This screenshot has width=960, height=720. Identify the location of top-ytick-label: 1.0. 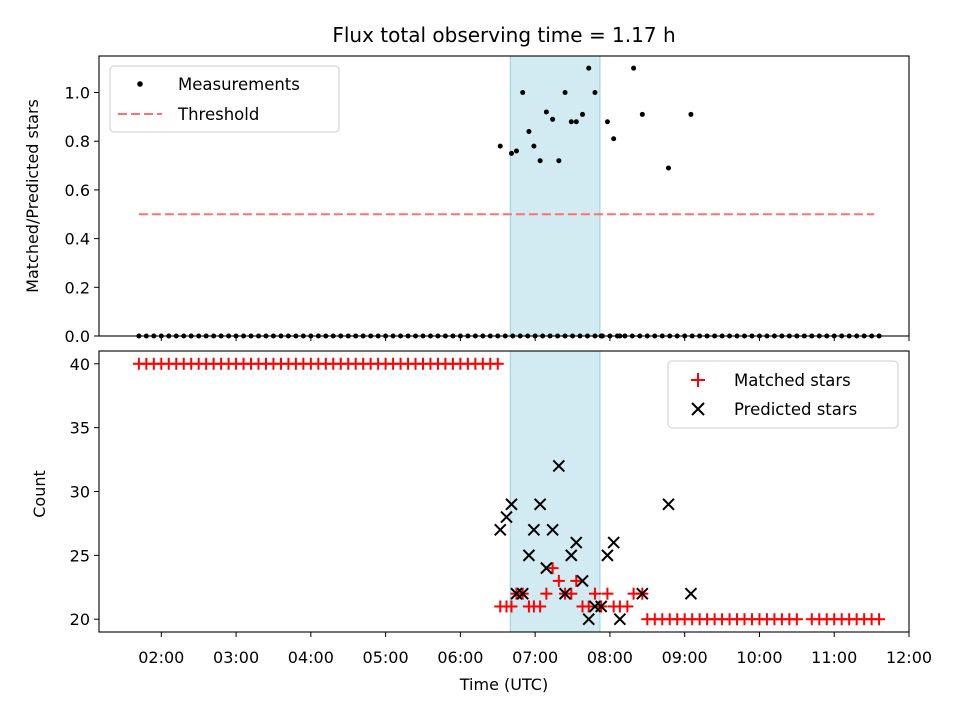
(77, 93).